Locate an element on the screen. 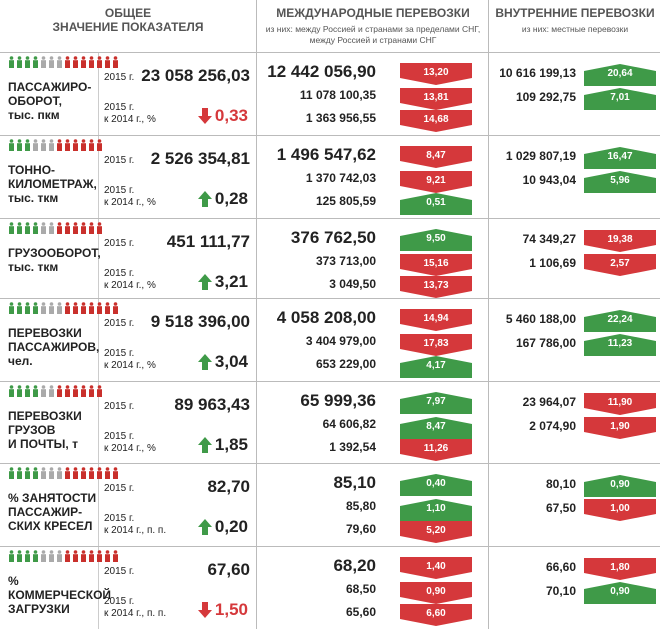  domestic-badge: 0,90 is located at coordinates (620, 486).